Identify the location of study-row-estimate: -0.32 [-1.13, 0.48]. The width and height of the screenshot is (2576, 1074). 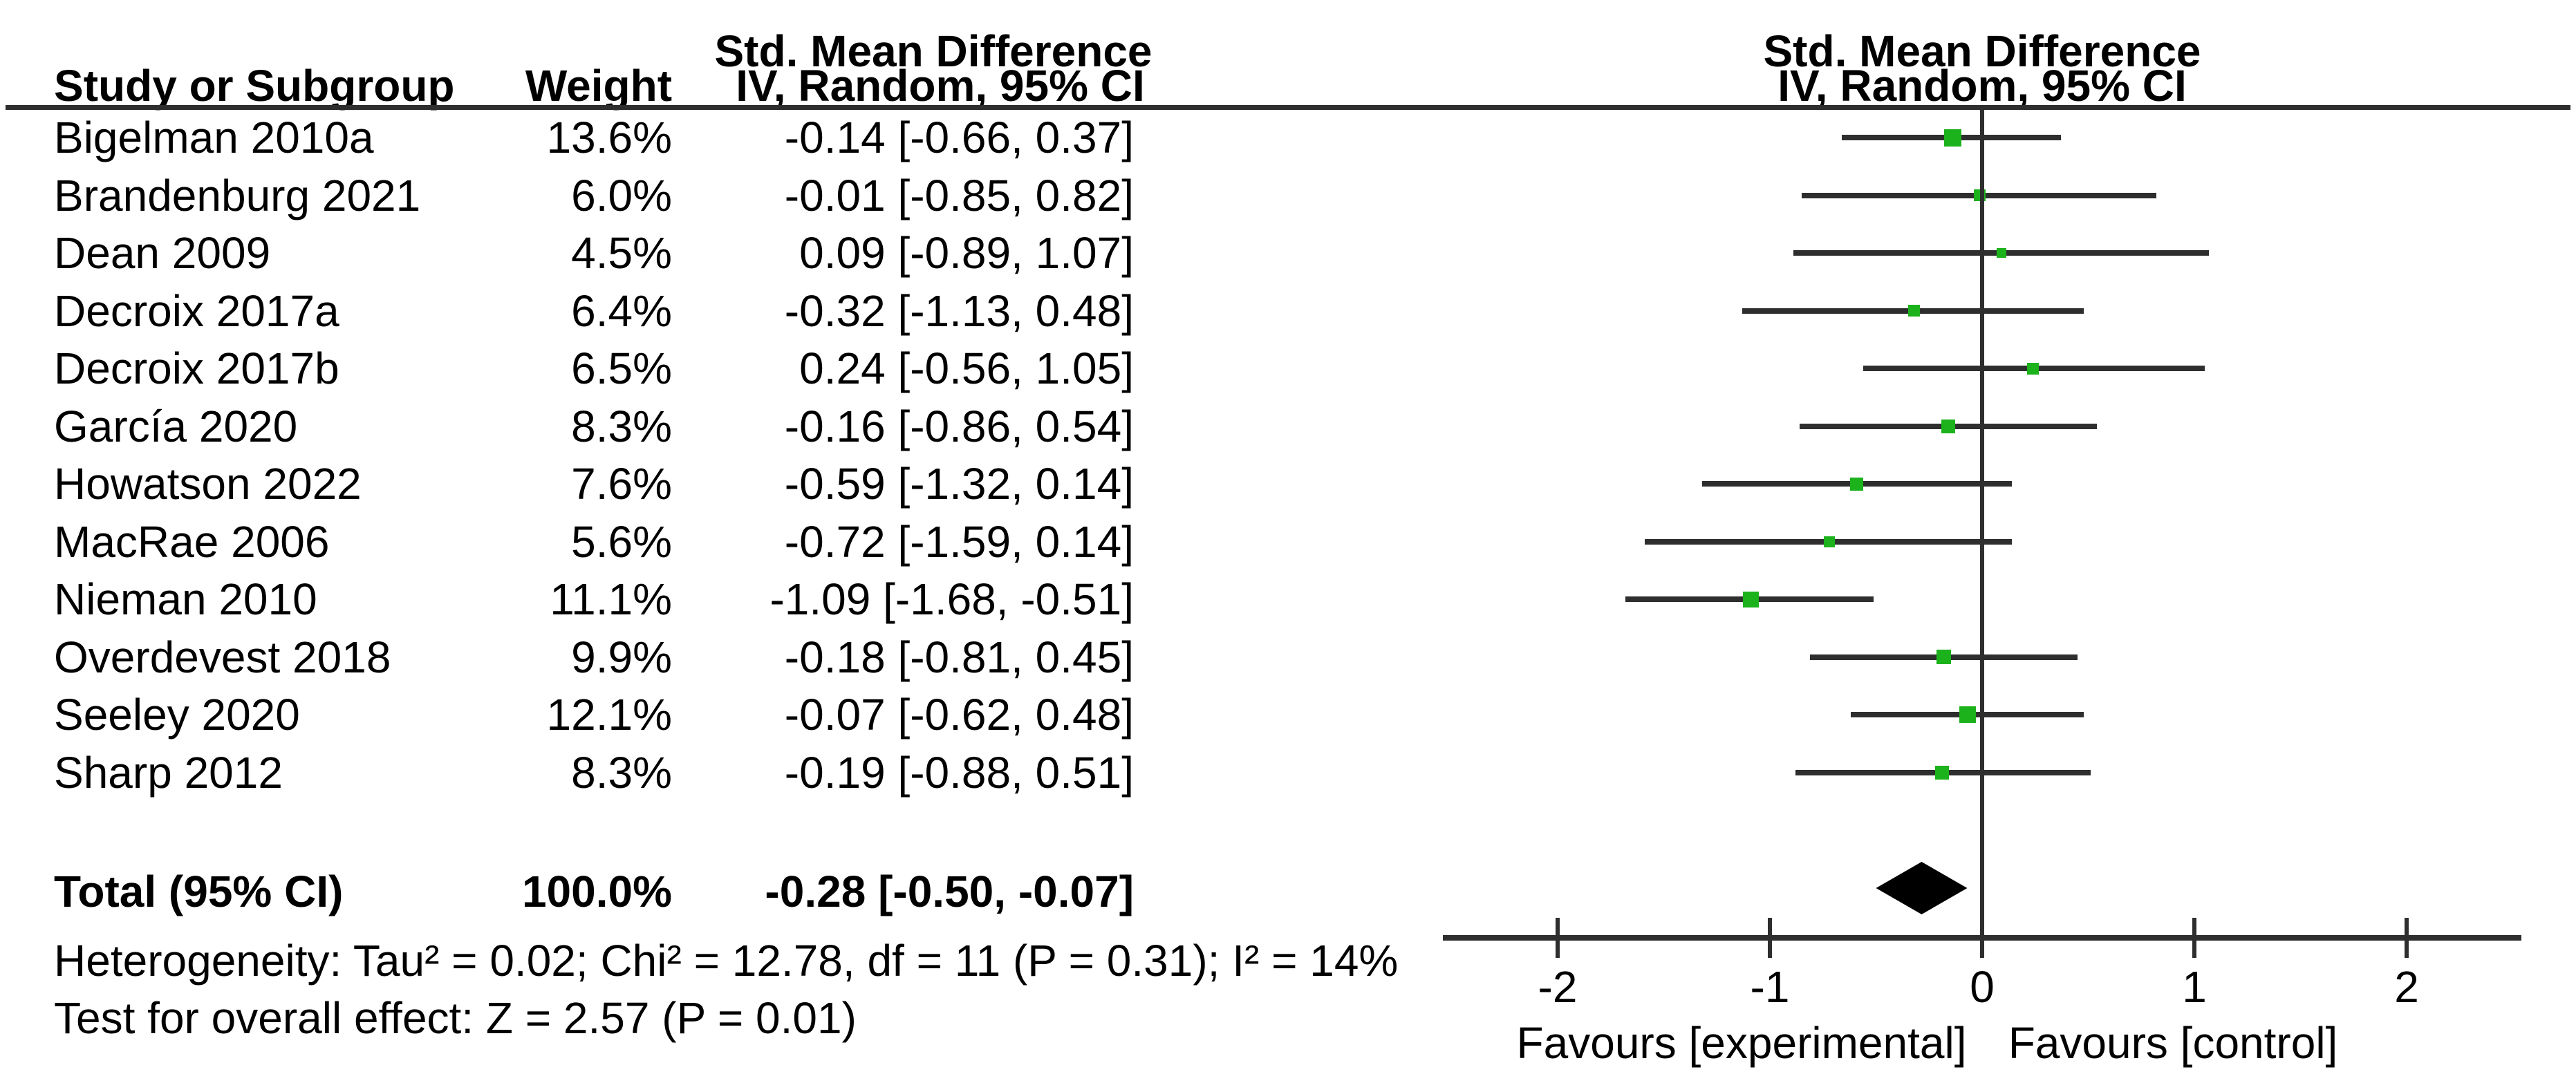
(959, 310).